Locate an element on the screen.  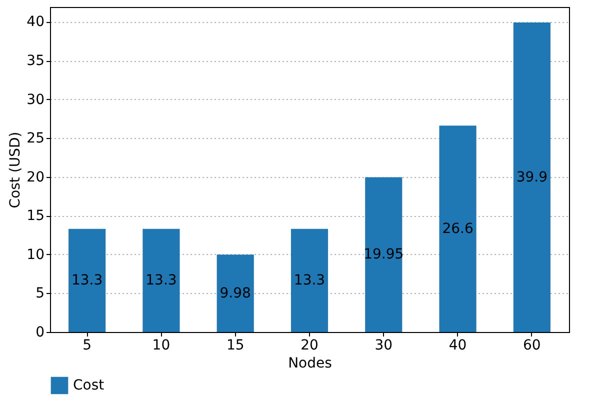
data-label: 39.9 is located at coordinates (532, 177).